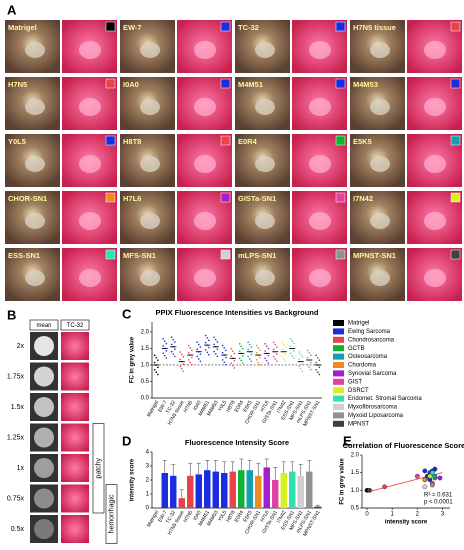 The image size is (464, 550). I want to click on header: mean, so click(43, 326).